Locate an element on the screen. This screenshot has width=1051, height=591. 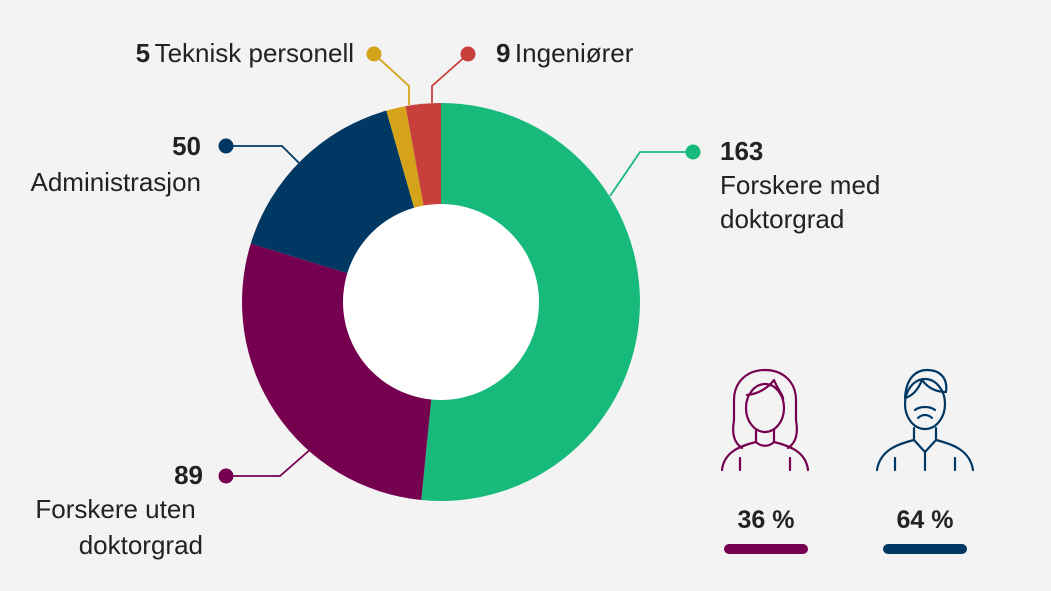
slice-label-ingeniorer: 9 Ingeniører is located at coordinates (565, 53).